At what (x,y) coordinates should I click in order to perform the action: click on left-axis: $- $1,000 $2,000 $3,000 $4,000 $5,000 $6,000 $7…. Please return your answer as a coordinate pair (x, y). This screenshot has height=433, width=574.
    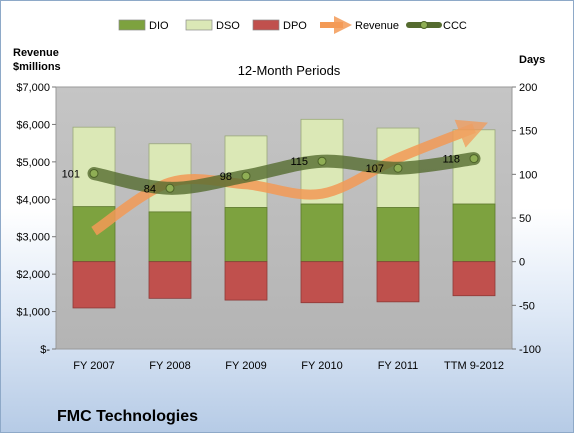
    Looking at the image, I should click on (36, 219).